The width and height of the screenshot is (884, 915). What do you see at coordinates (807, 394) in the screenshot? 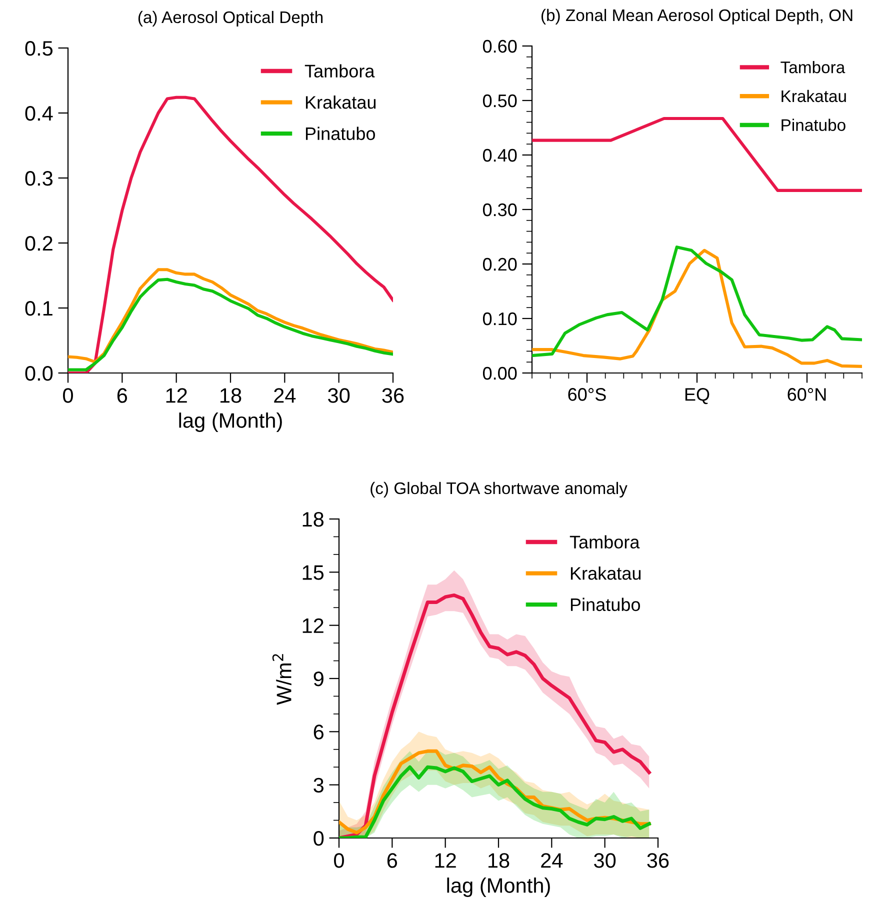
I see `x-tick-label: 60°N` at bounding box center [807, 394].